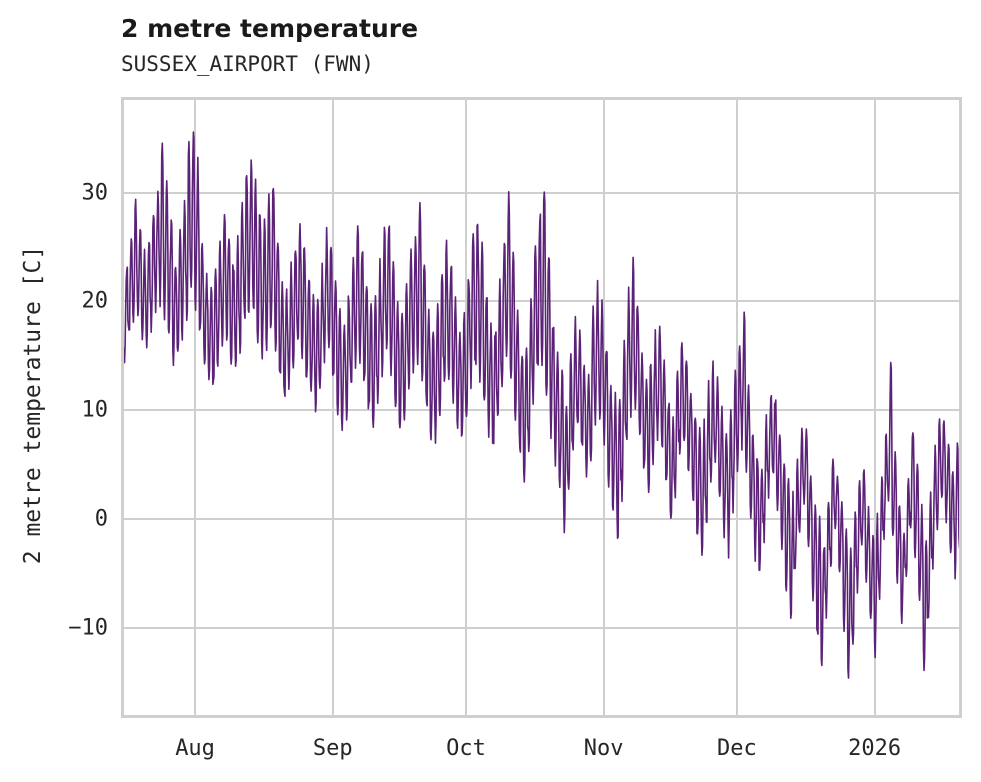 The image size is (981, 782). Describe the element at coordinates (270, 28) in the screenshot. I see `page-title: 2 metre temperature` at that location.